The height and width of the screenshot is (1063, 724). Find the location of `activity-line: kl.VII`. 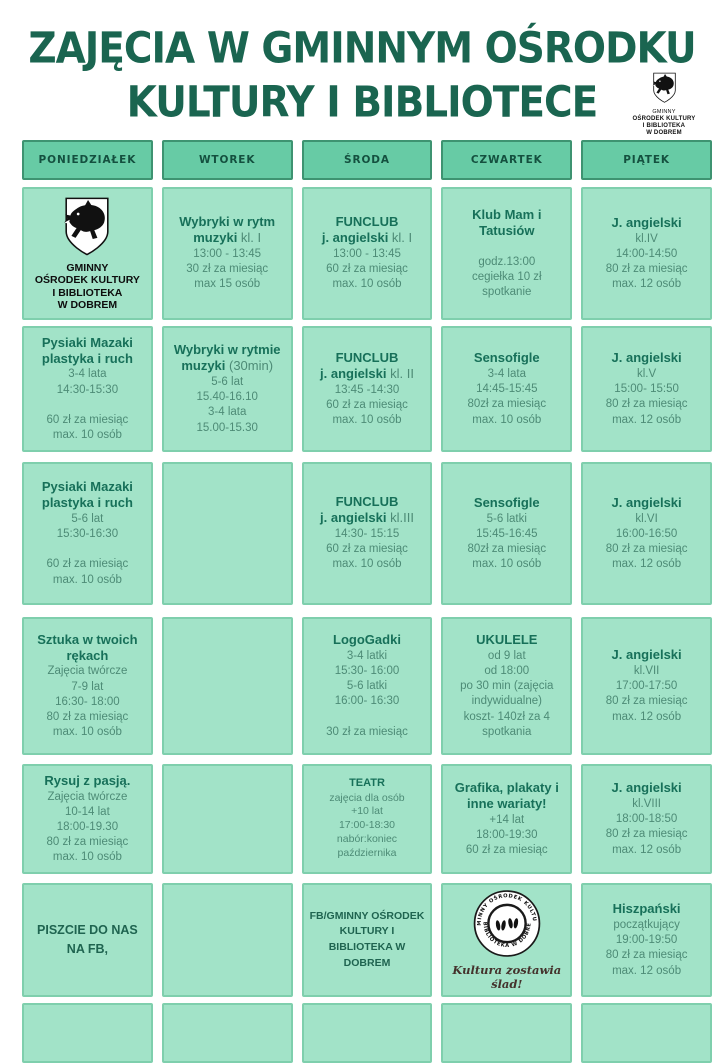

activity-line: kl.VII is located at coordinates (646, 671).